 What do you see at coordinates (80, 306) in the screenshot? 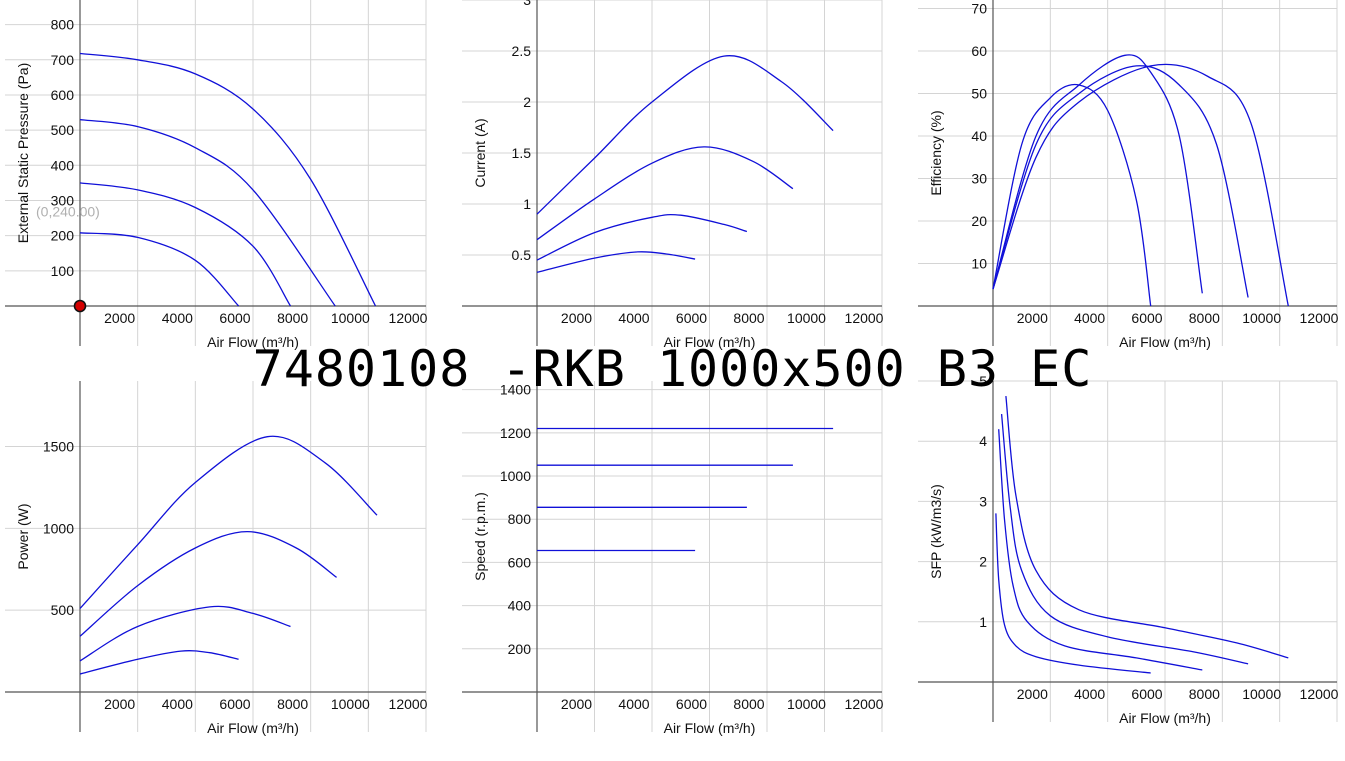
I see `operating-point-marker` at bounding box center [80, 306].